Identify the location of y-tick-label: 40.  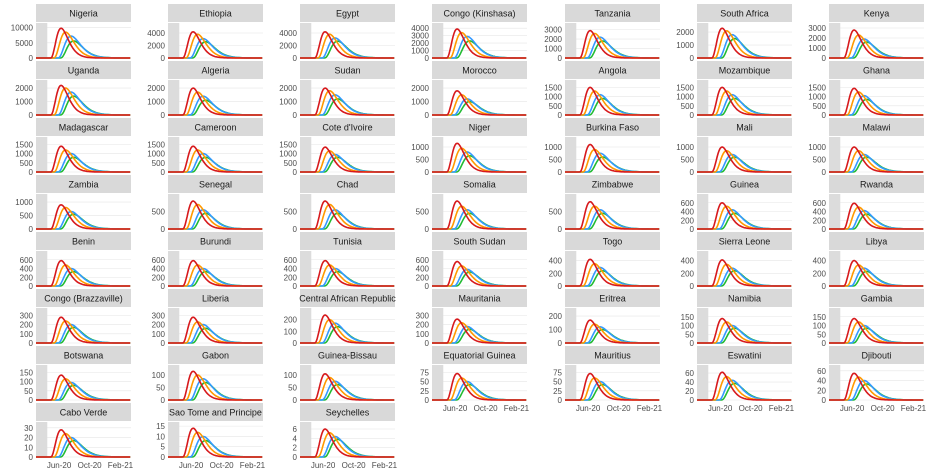
(689, 382).